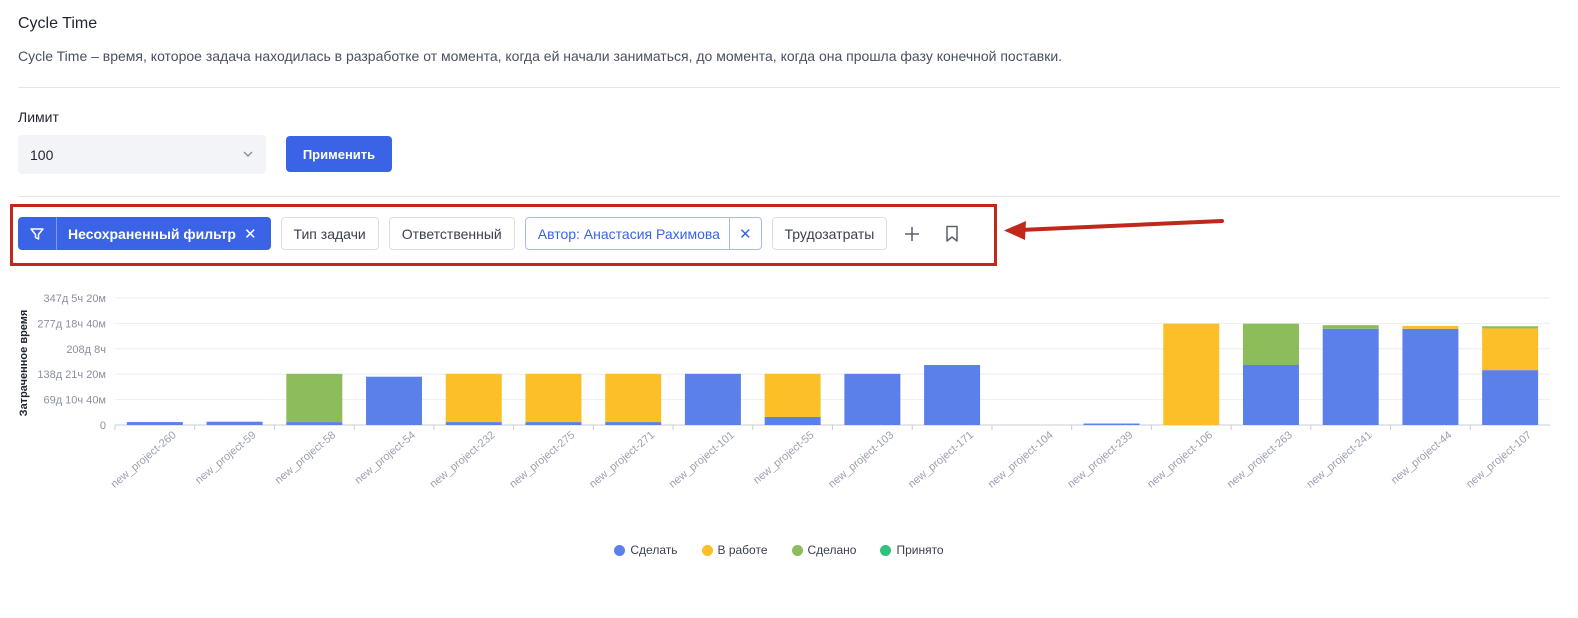 This screenshot has height=618, width=1578. Describe the element at coordinates (339, 154) in the screenshot. I see `apply-button: Применить` at that location.